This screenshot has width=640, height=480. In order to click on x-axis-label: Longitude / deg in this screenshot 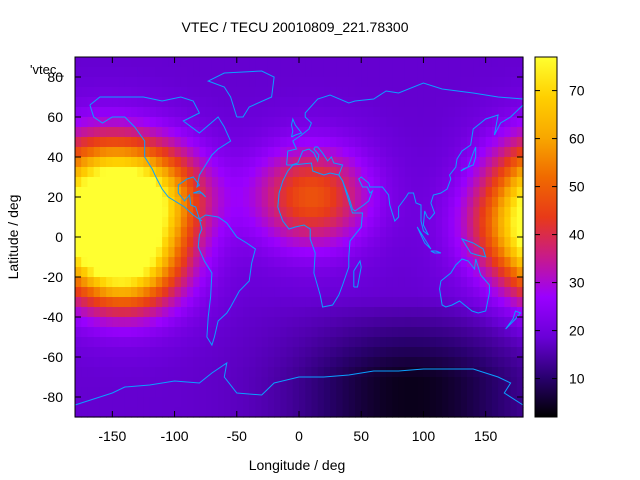, I will do `click(297, 465)`.